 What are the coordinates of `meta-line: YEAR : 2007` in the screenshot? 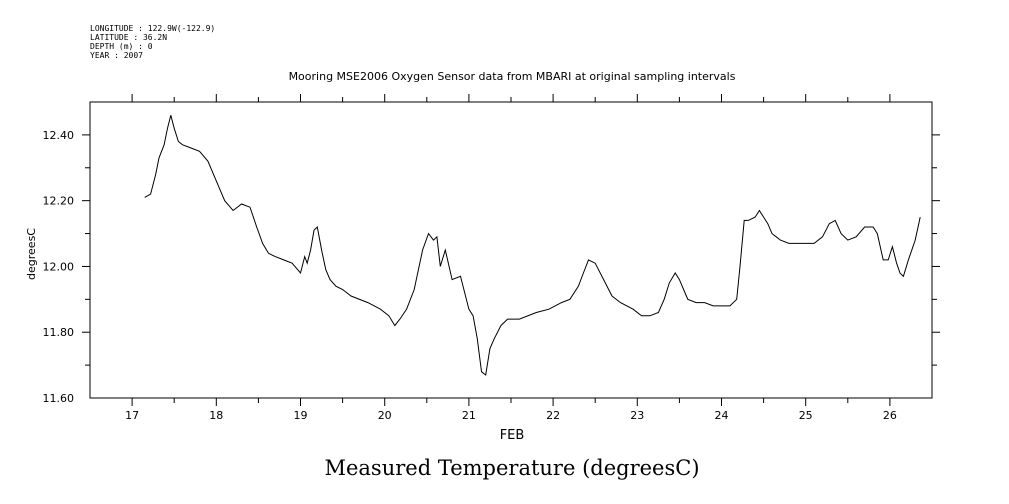 It's located at (116, 55).